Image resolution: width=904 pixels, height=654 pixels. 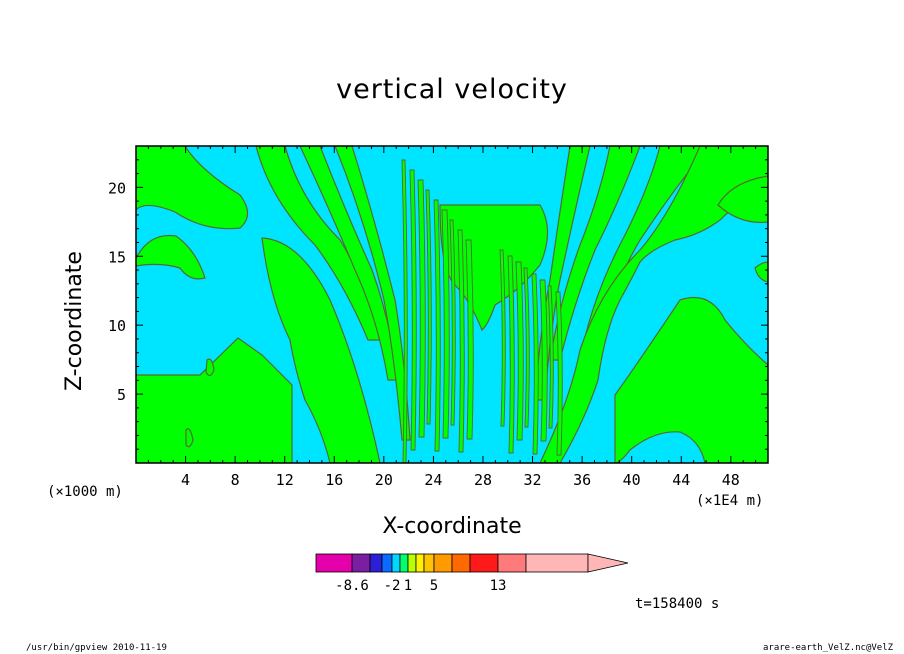 What do you see at coordinates (285, 480) in the screenshot?
I see `x-tick-label: 12` at bounding box center [285, 480].